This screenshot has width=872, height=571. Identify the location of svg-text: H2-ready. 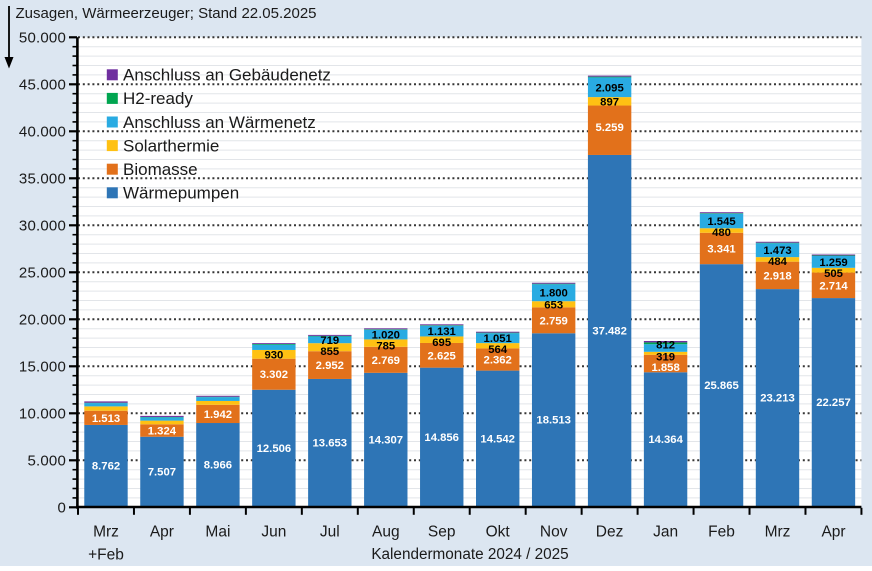
(158, 98).